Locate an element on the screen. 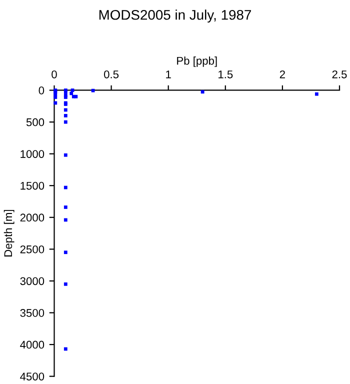 The height and width of the screenshot is (384, 350). y-tick-label: 2000 is located at coordinates (32, 218).